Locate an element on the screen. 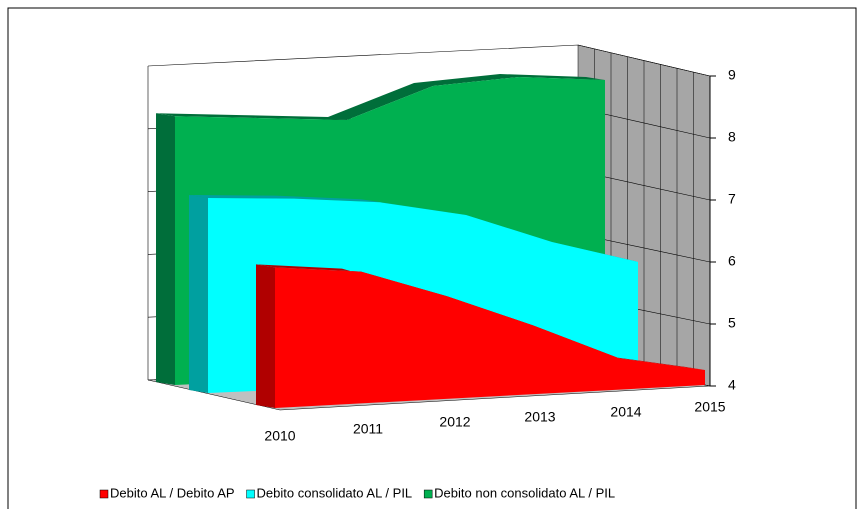 The image size is (865, 514). y-tick-label: 5 is located at coordinates (732, 323).